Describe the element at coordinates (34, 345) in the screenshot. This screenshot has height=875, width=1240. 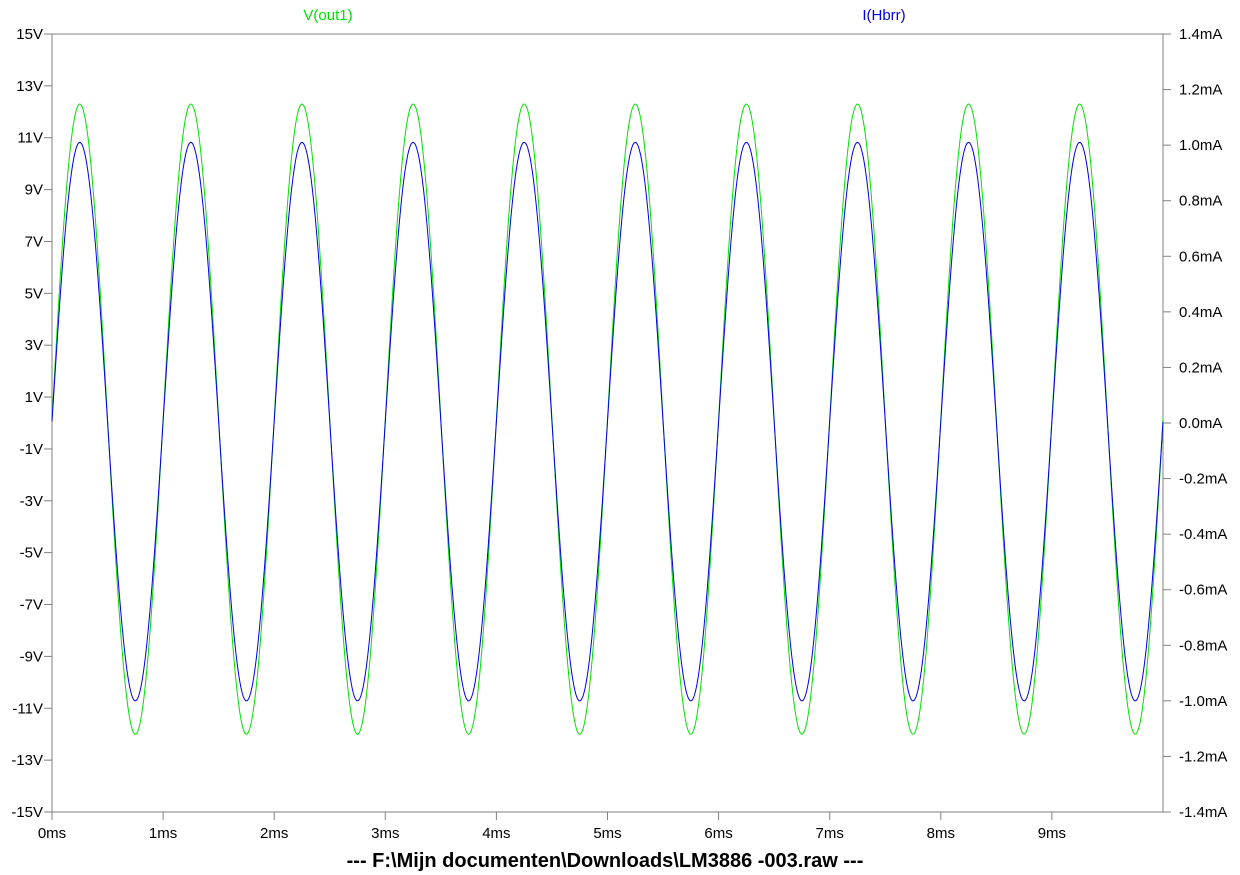
I see `left-tick-label: 3V` at that location.